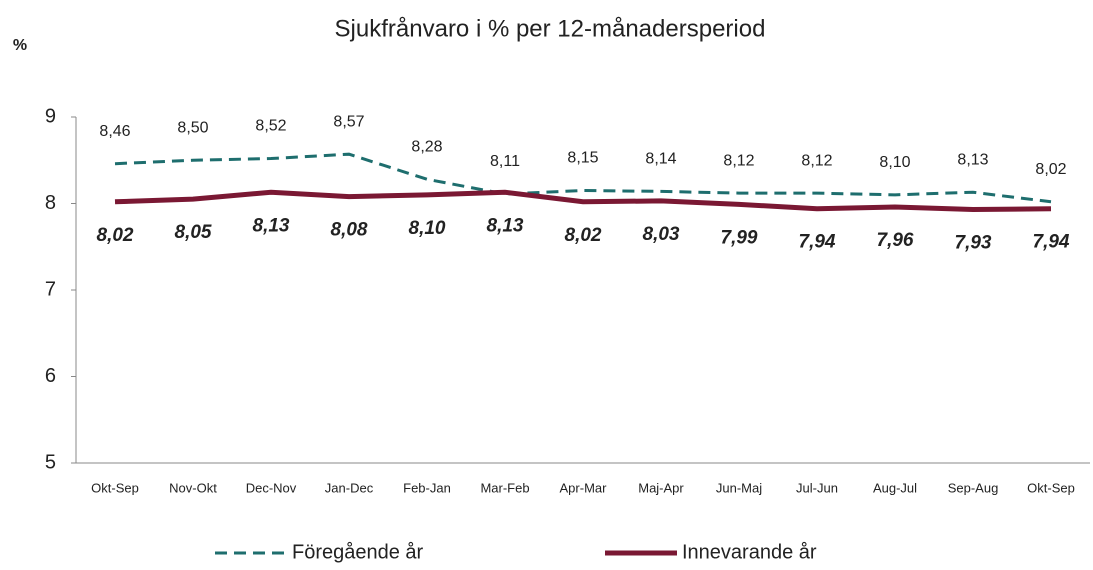 This screenshot has height=570, width=1093. What do you see at coordinates (349, 230) in the screenshot?
I see `data-label: 8,08` at bounding box center [349, 230].